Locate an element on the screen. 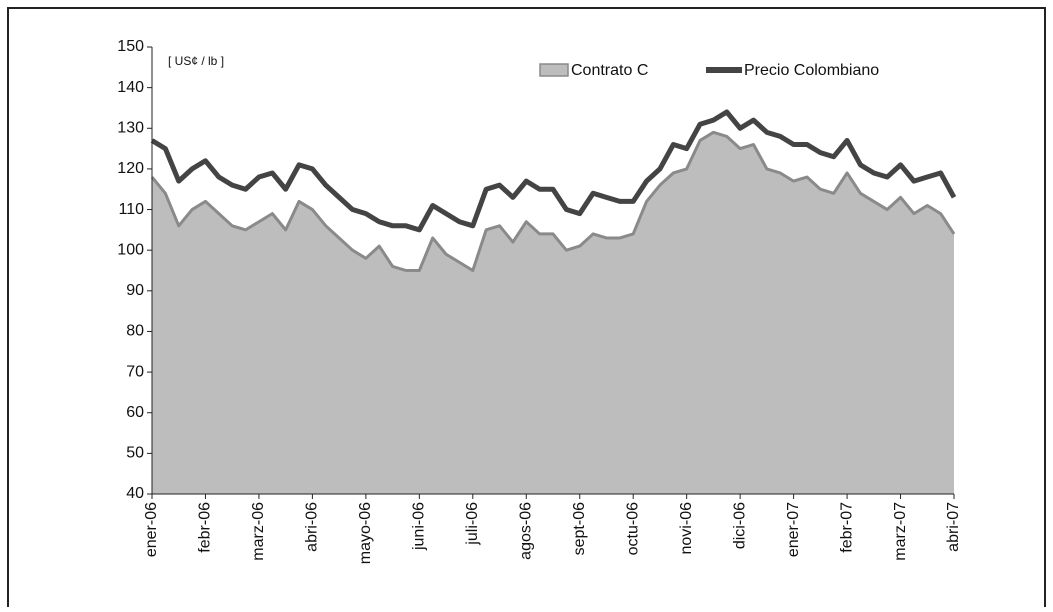 The height and width of the screenshot is (612, 1053). y-tick-label: 130 is located at coordinates (130, 127).